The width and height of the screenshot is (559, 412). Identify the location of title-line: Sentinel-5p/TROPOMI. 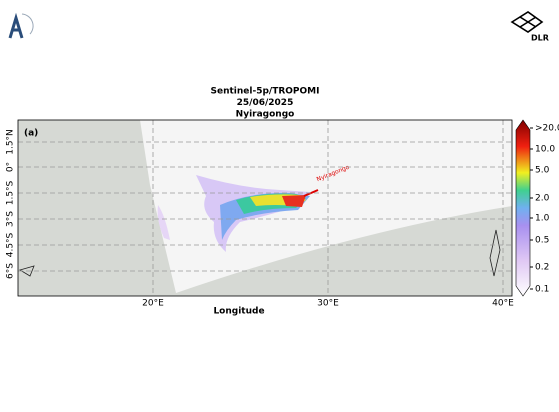
(265, 92).